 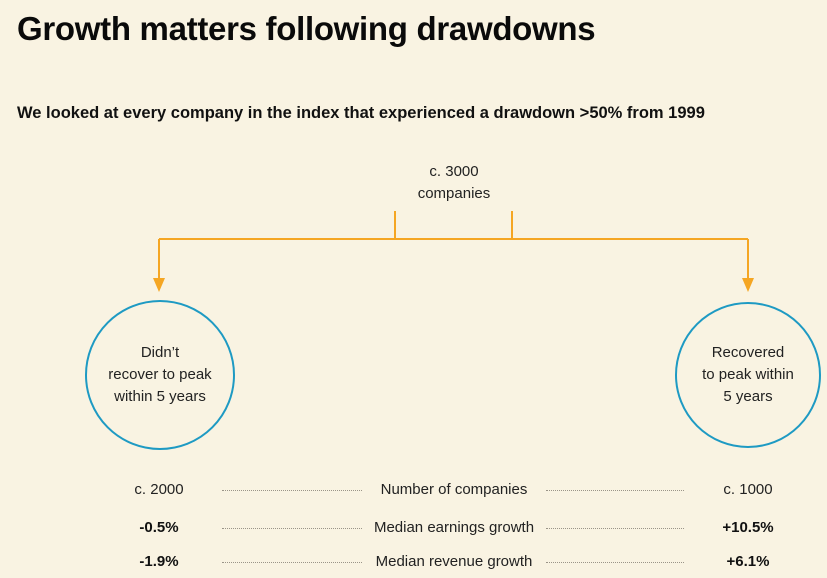 I want to click on circle-recovered, so click(x=748, y=375).